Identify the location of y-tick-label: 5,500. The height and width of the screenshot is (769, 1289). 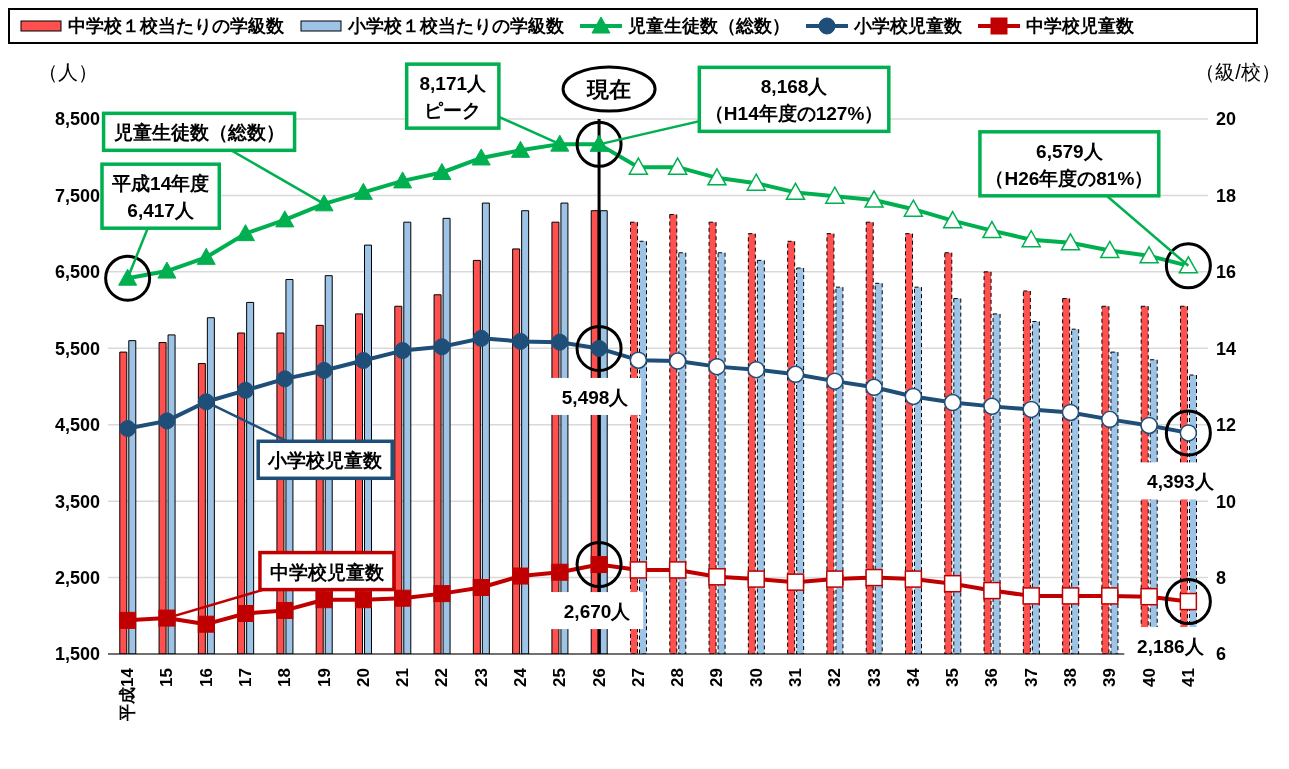
(77, 348).